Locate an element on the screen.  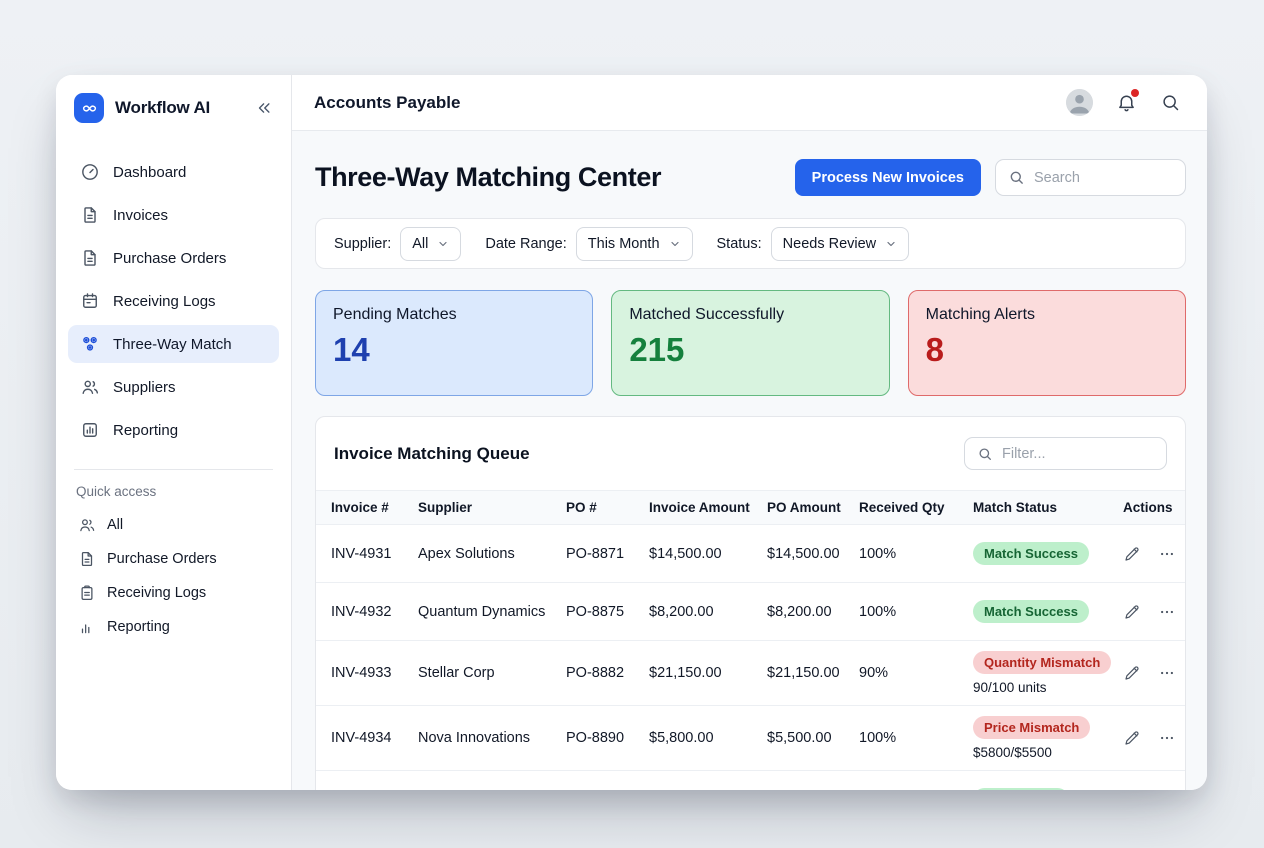
cell-po: PO-8890 is located at coordinates (595, 738).